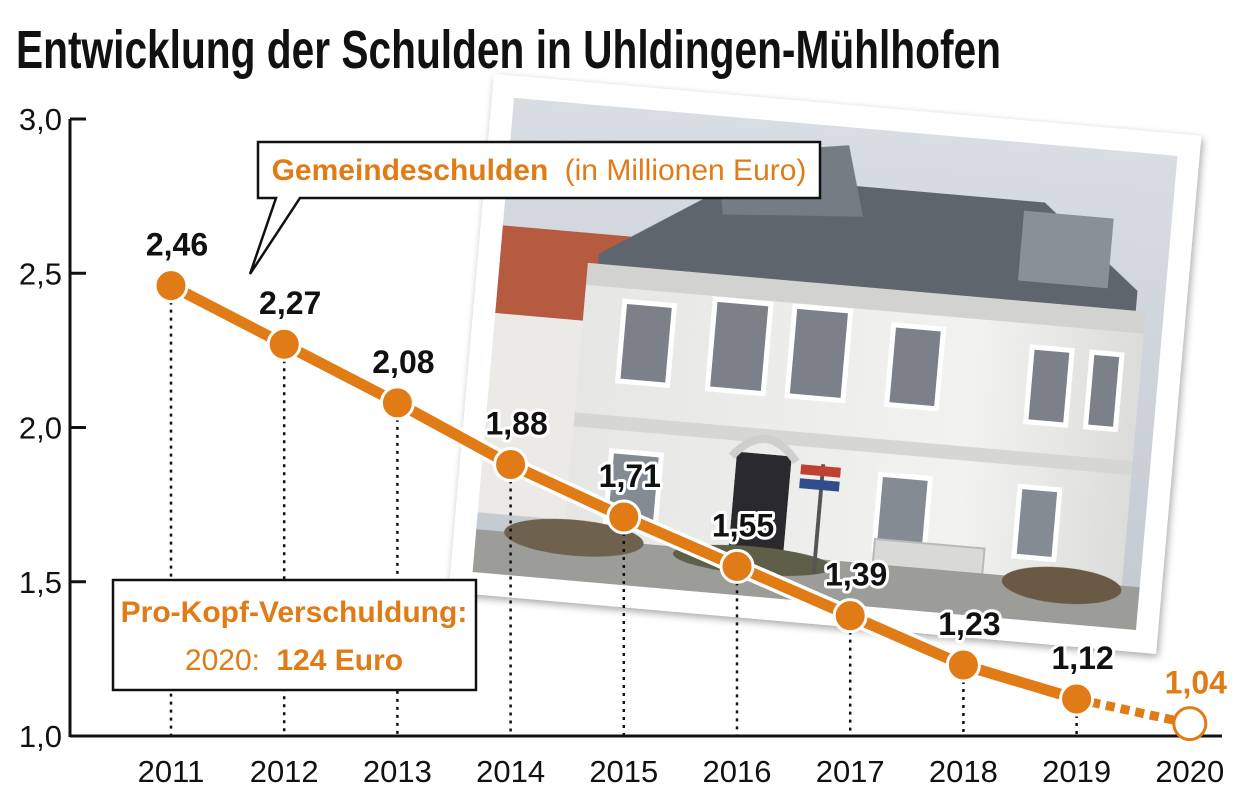  I want to click on data-point-2012, so click(284, 344).